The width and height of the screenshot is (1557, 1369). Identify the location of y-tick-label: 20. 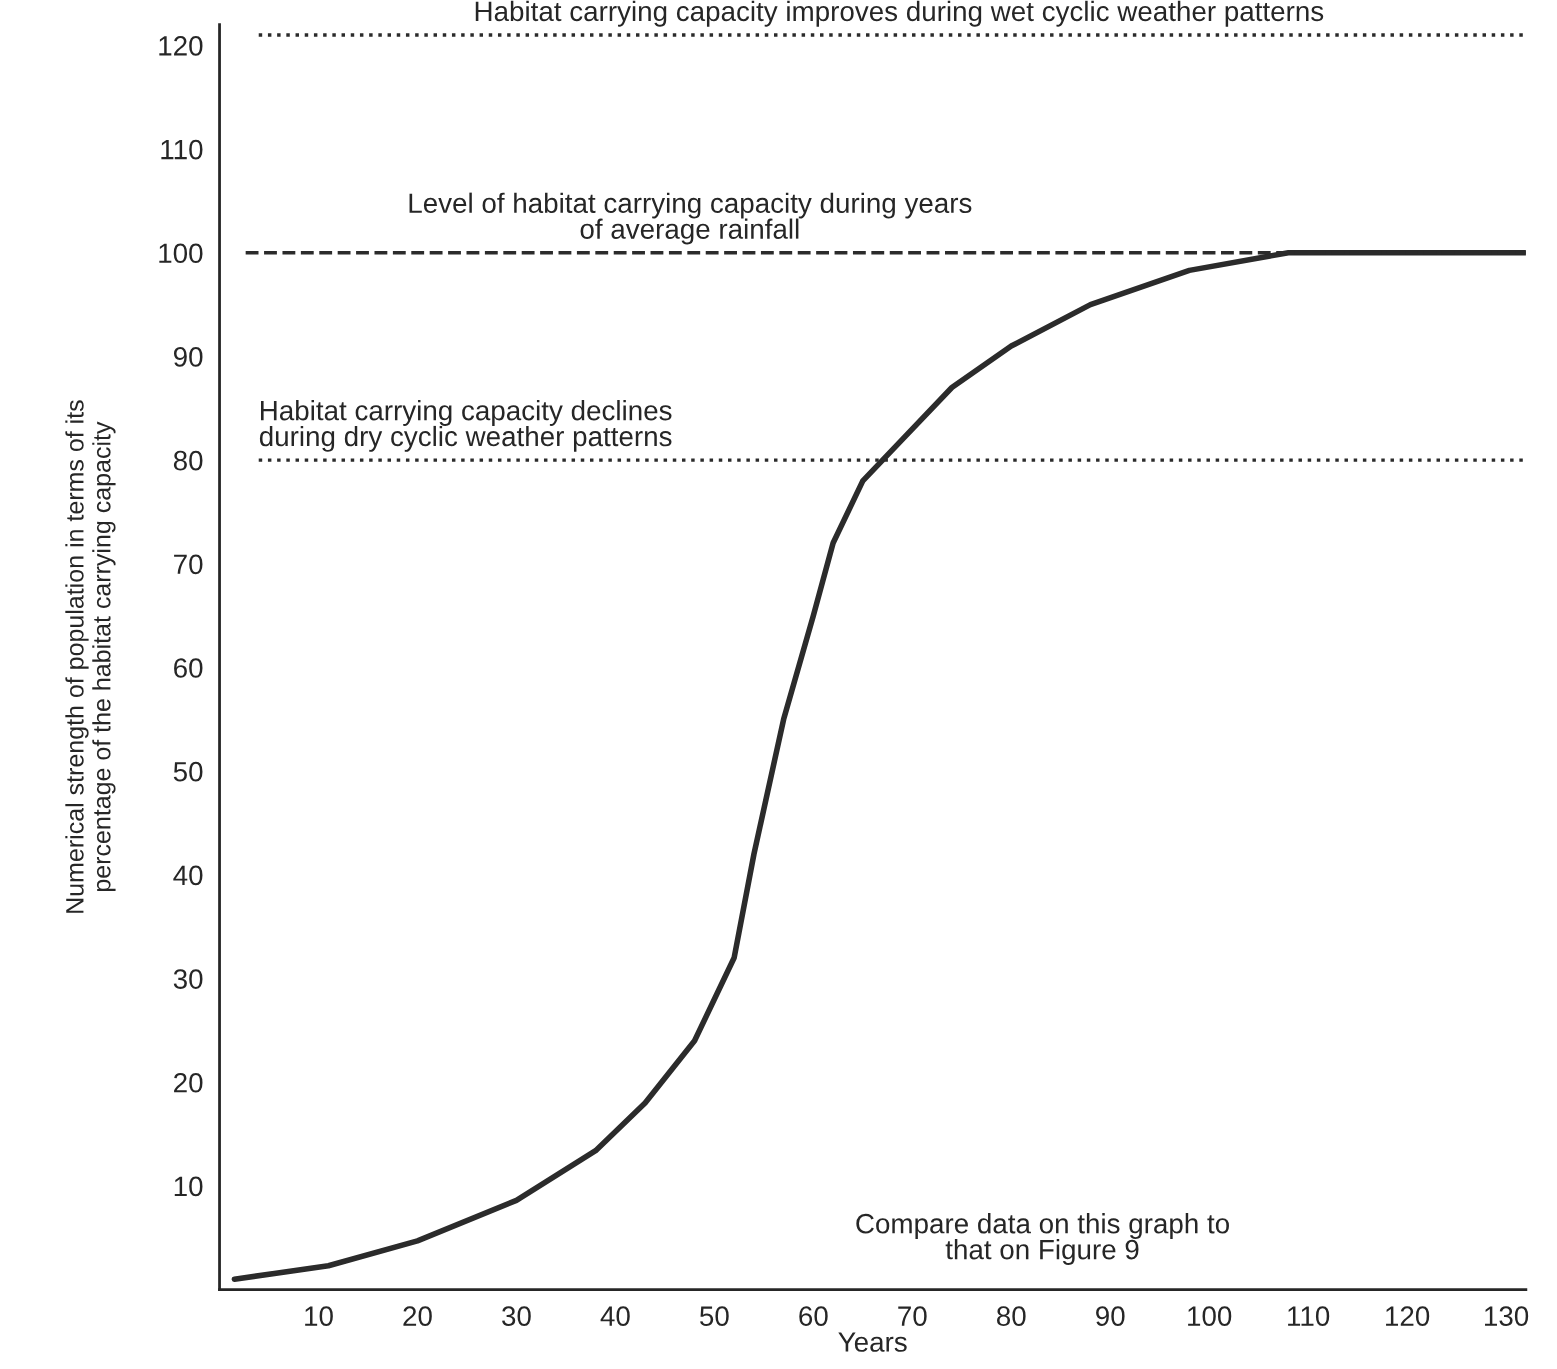
(188, 1082).